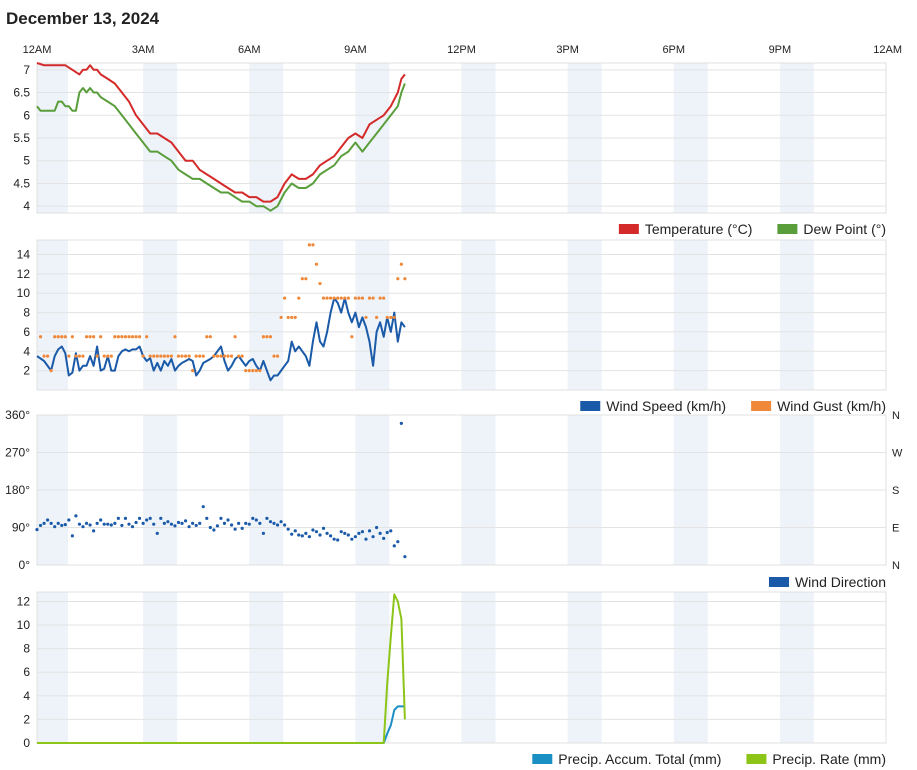  I want to click on time-axis-labels: 12AM 3AM 6AM 9AM 12PM 3PM 6PM 9PM 12AM, so click(462, 50).